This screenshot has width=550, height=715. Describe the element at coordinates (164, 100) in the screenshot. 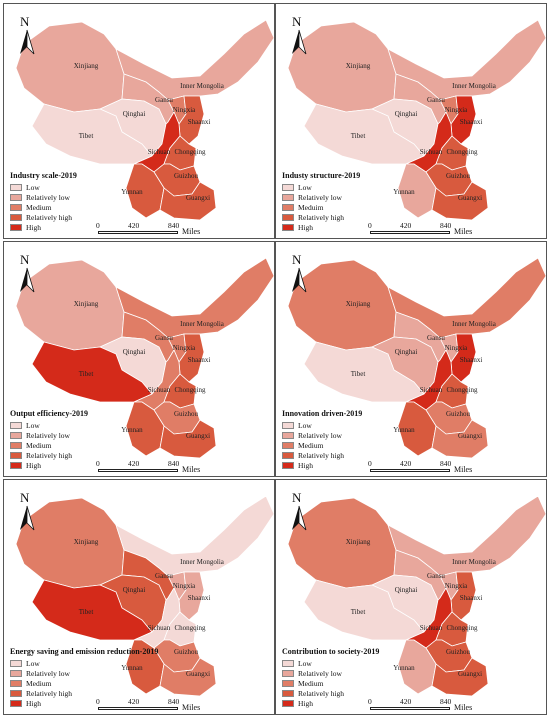

I see `region-label: Gansu` at that location.